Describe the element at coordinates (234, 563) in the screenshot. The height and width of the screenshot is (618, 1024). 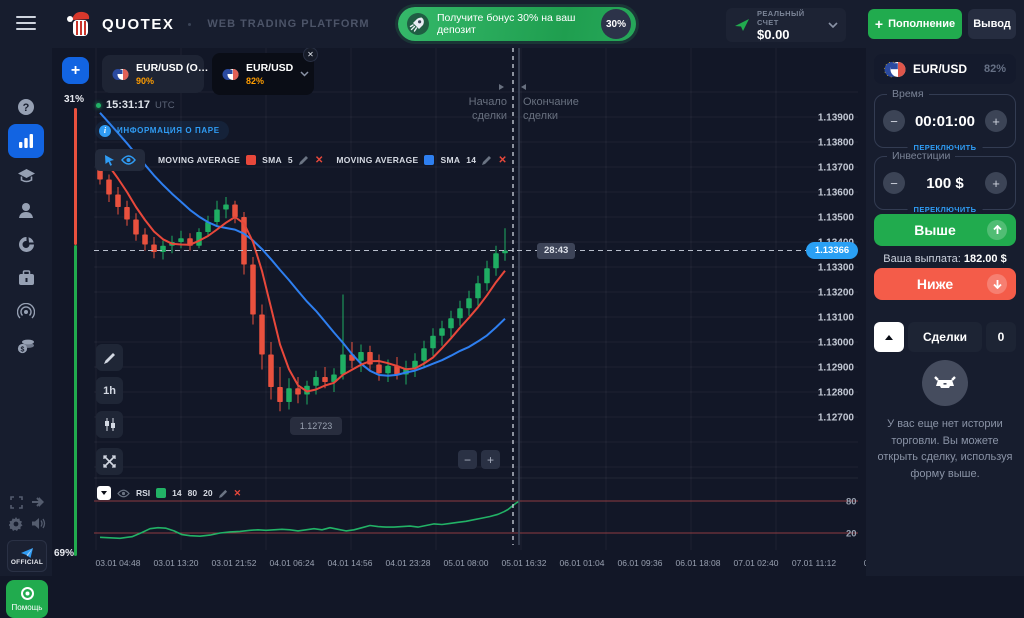
I see `time-axis-label: 03.01 21:52` at that location.